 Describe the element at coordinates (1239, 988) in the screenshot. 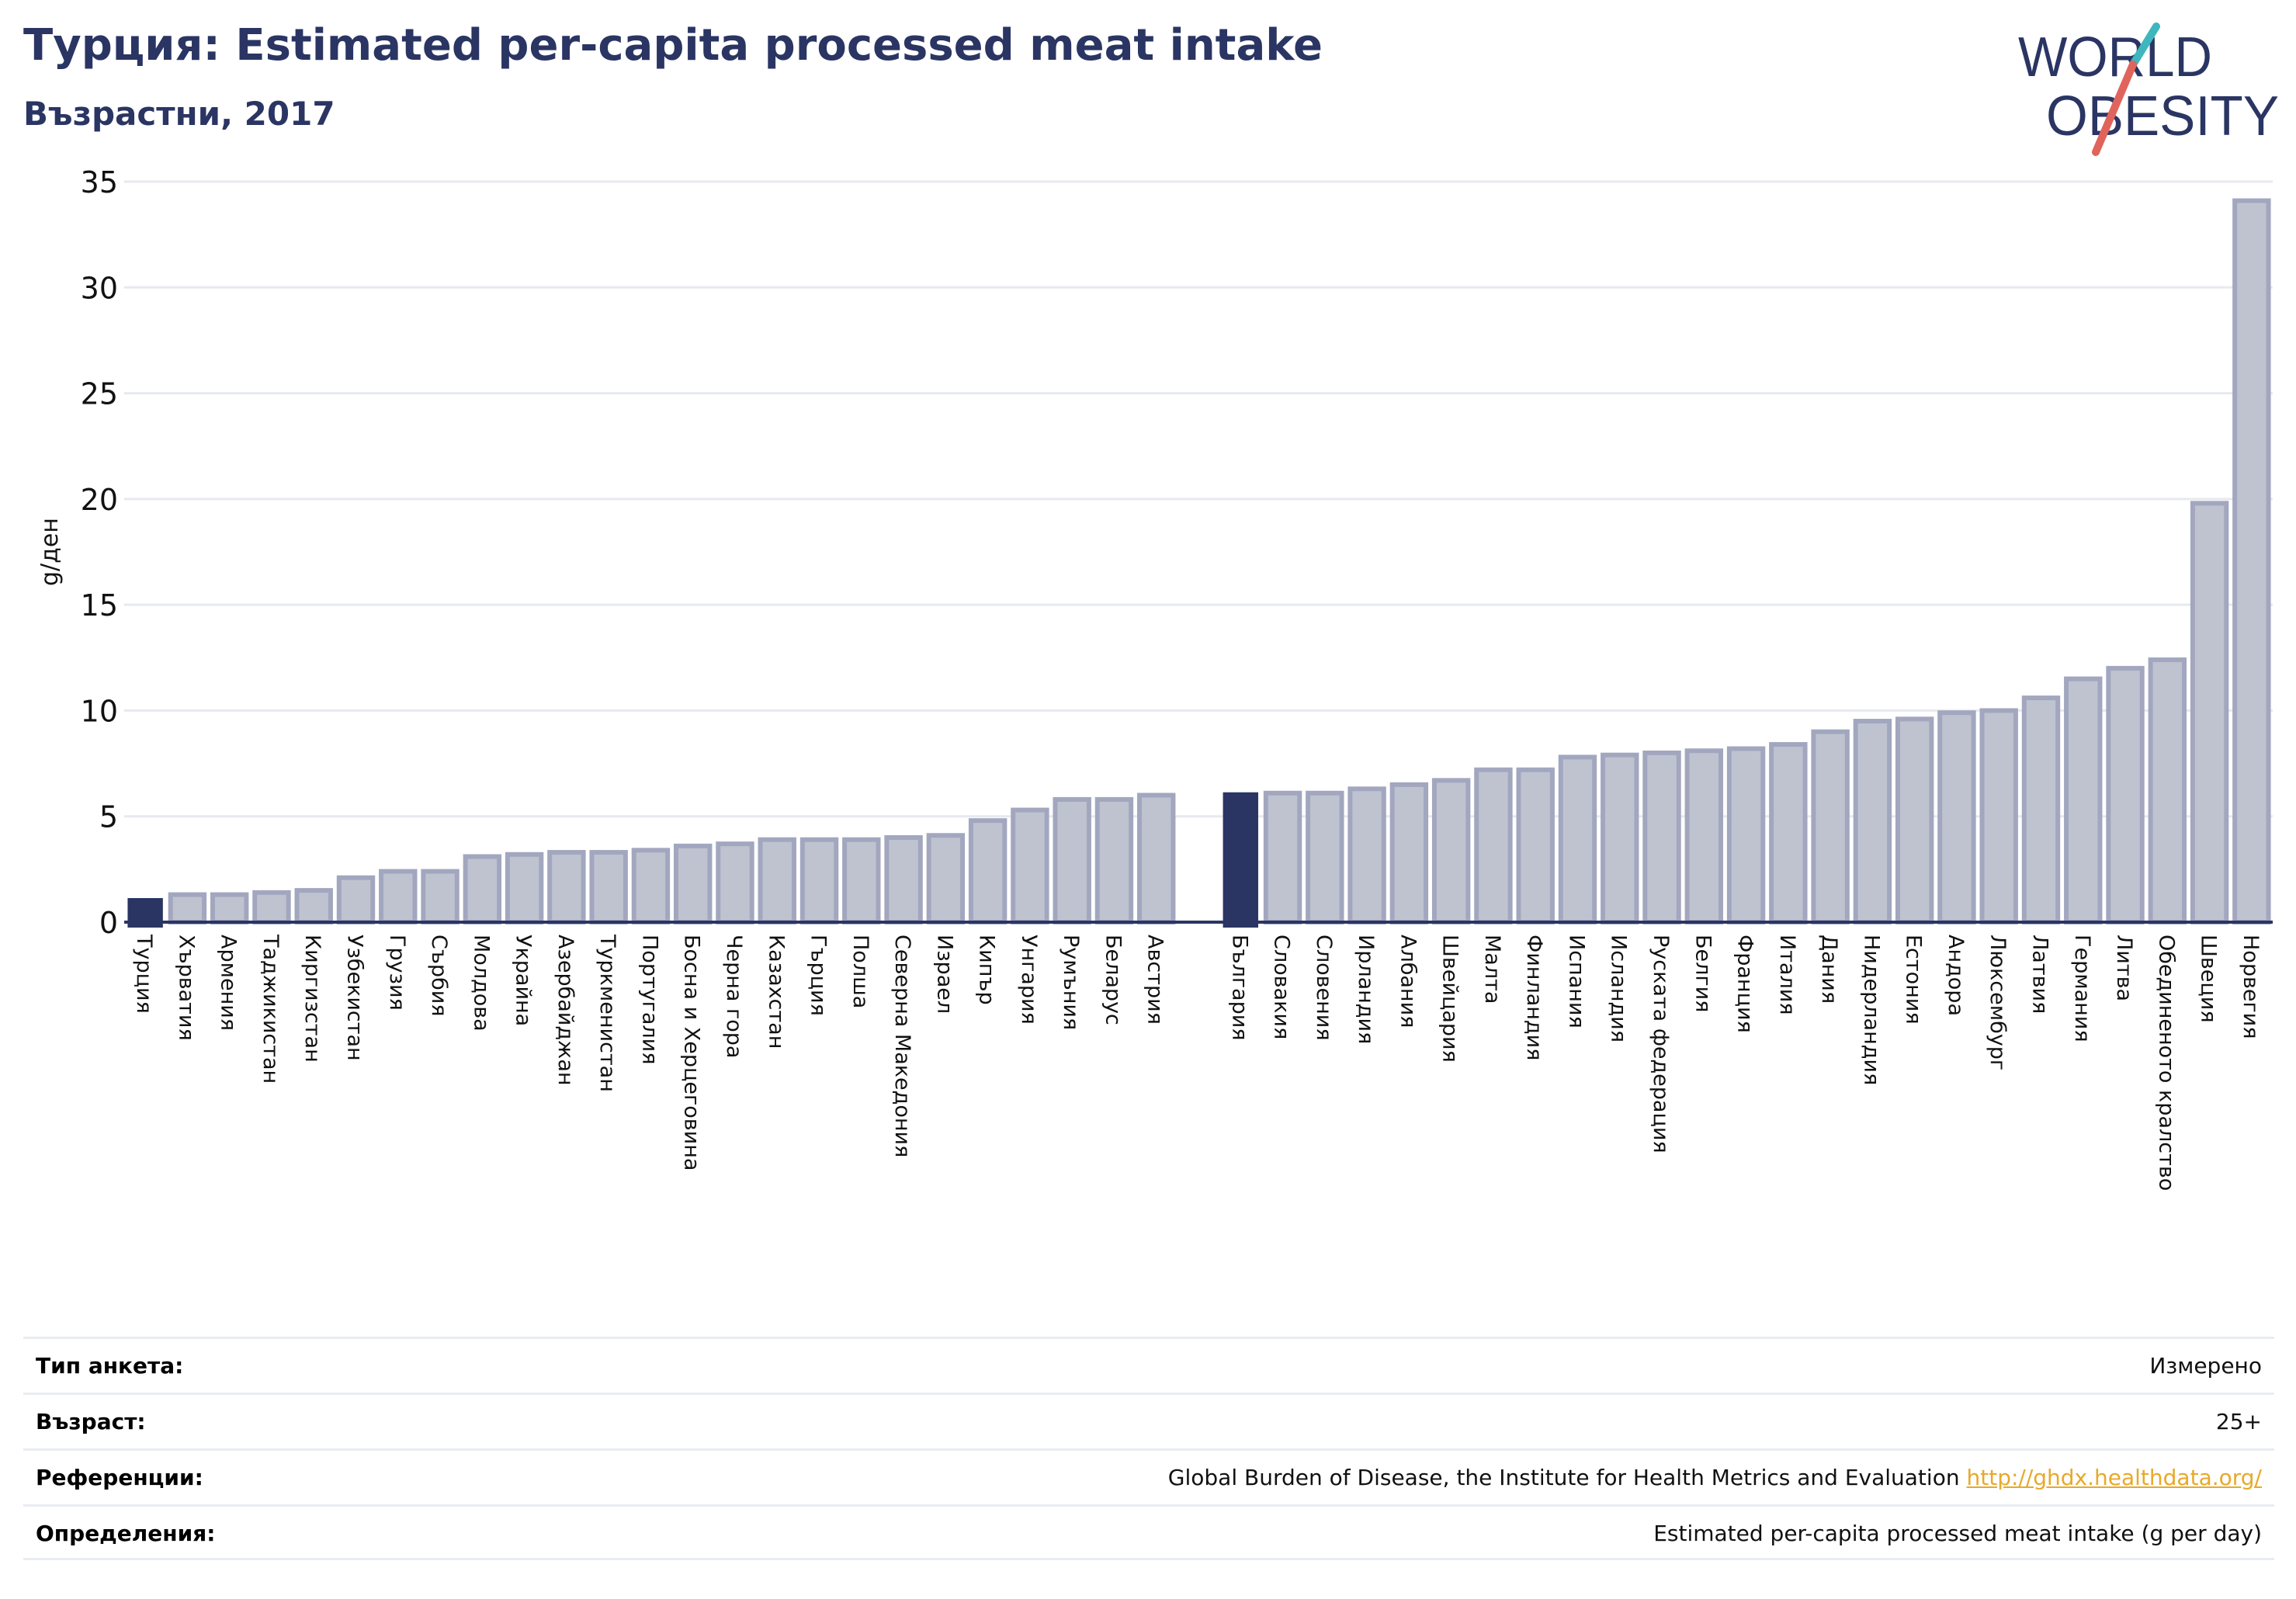

I see `x-tick-label: България` at that location.